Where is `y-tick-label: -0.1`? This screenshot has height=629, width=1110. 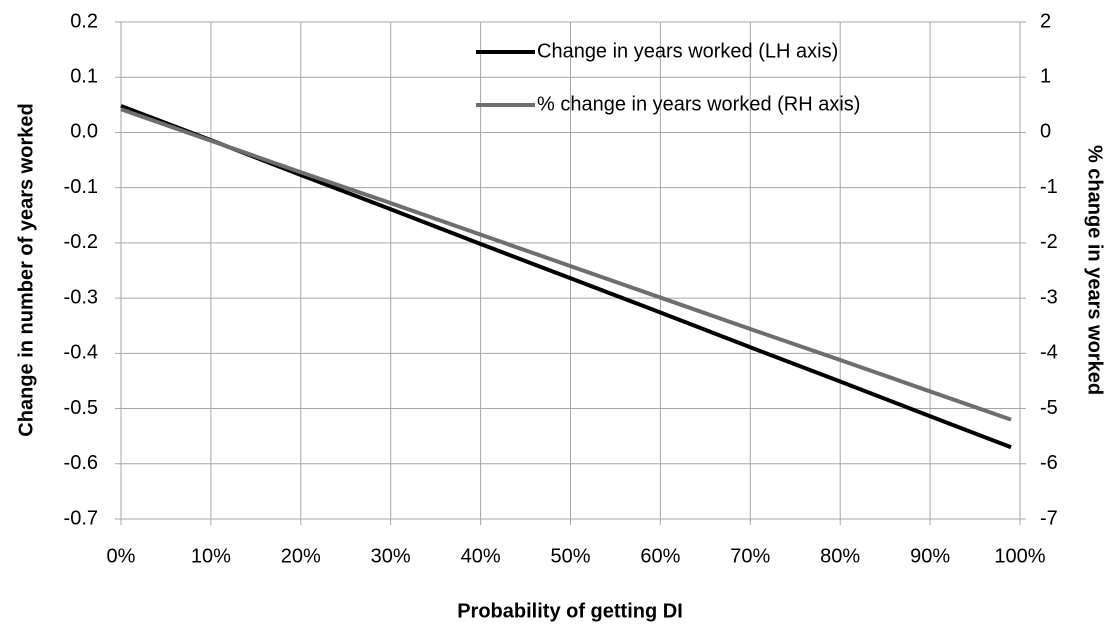
y-tick-label: -0.1 is located at coordinates (81, 187).